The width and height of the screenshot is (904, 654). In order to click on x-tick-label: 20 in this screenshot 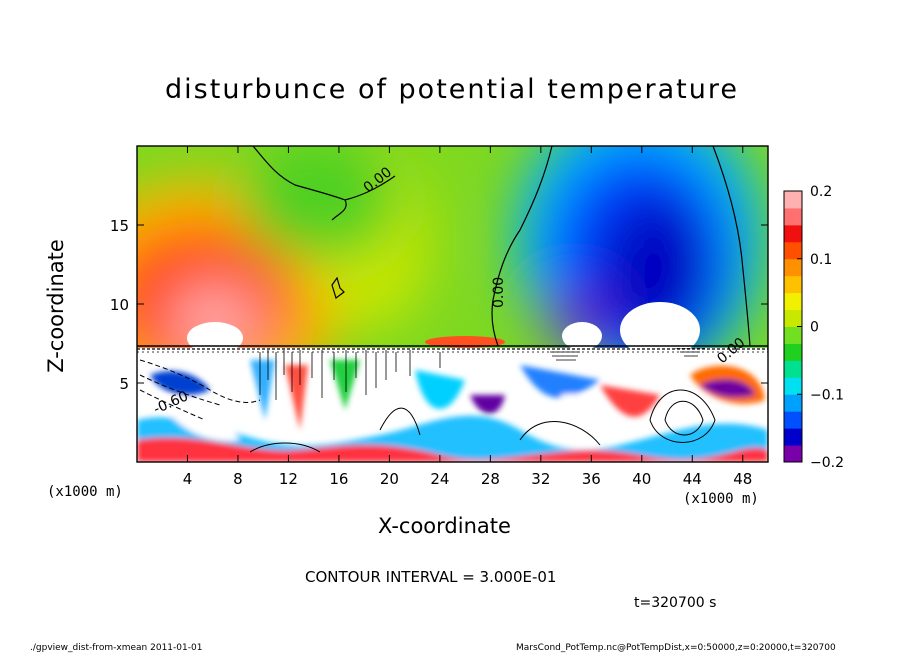, I will do `click(389, 479)`.